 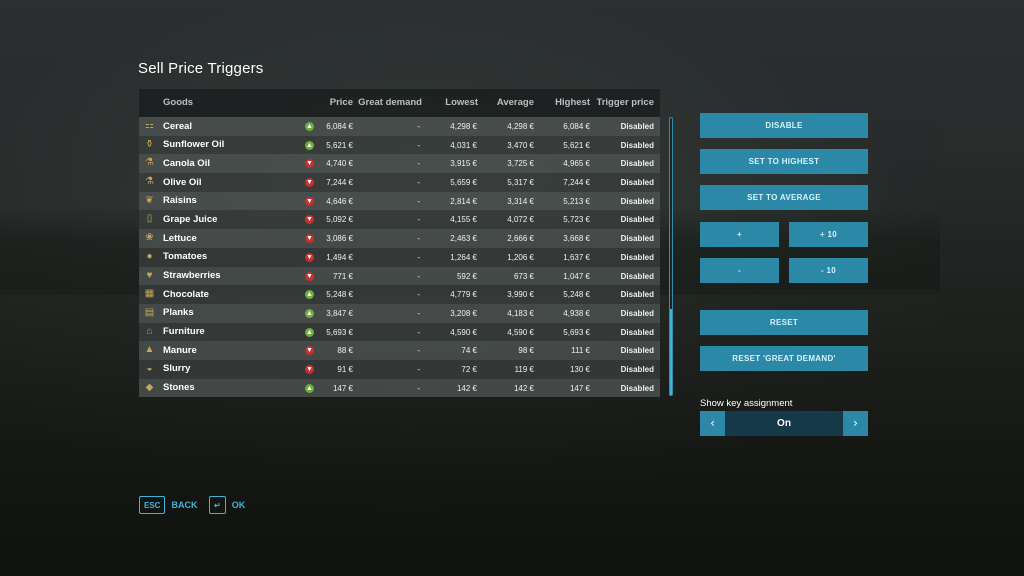 I want to click on average-cell: 98 €, so click(x=526, y=351).